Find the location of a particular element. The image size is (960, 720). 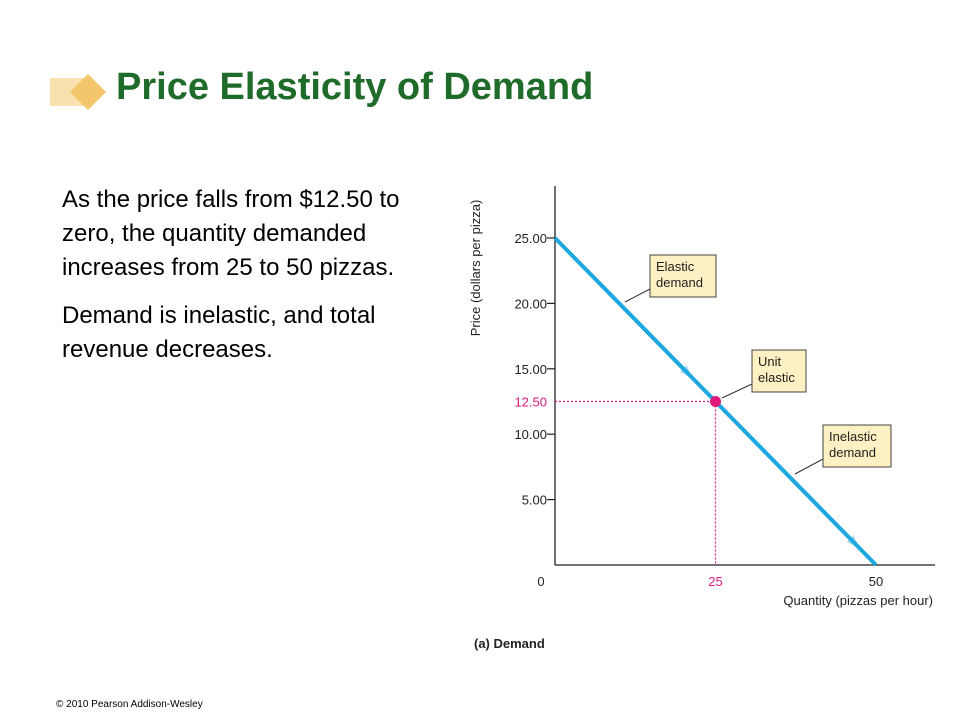

y-tick-label: 20.00 is located at coordinates (530, 303).